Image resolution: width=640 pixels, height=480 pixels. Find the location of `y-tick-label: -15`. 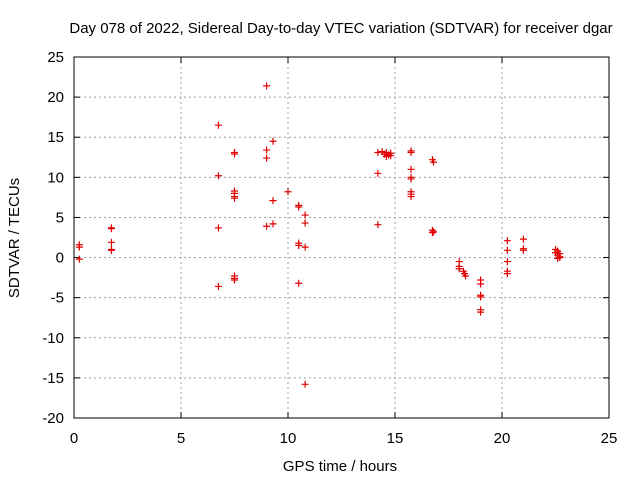

y-tick-label: -15 is located at coordinates (53, 378).